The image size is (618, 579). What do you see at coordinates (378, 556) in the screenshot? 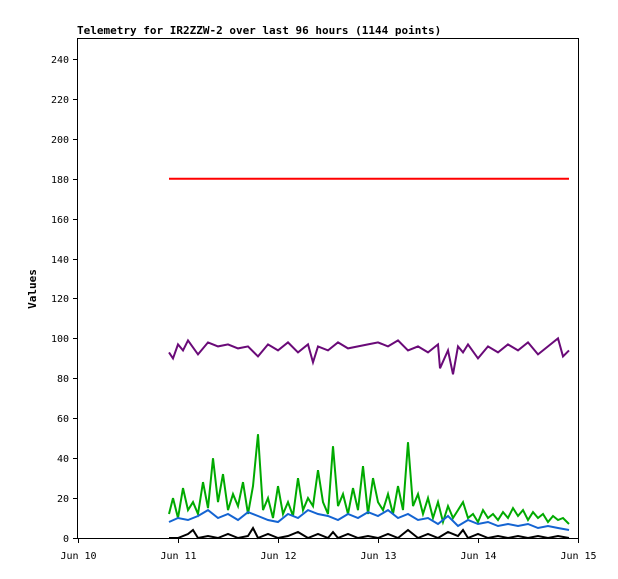
I see `x-tick-label: Jun 13` at bounding box center [378, 556].